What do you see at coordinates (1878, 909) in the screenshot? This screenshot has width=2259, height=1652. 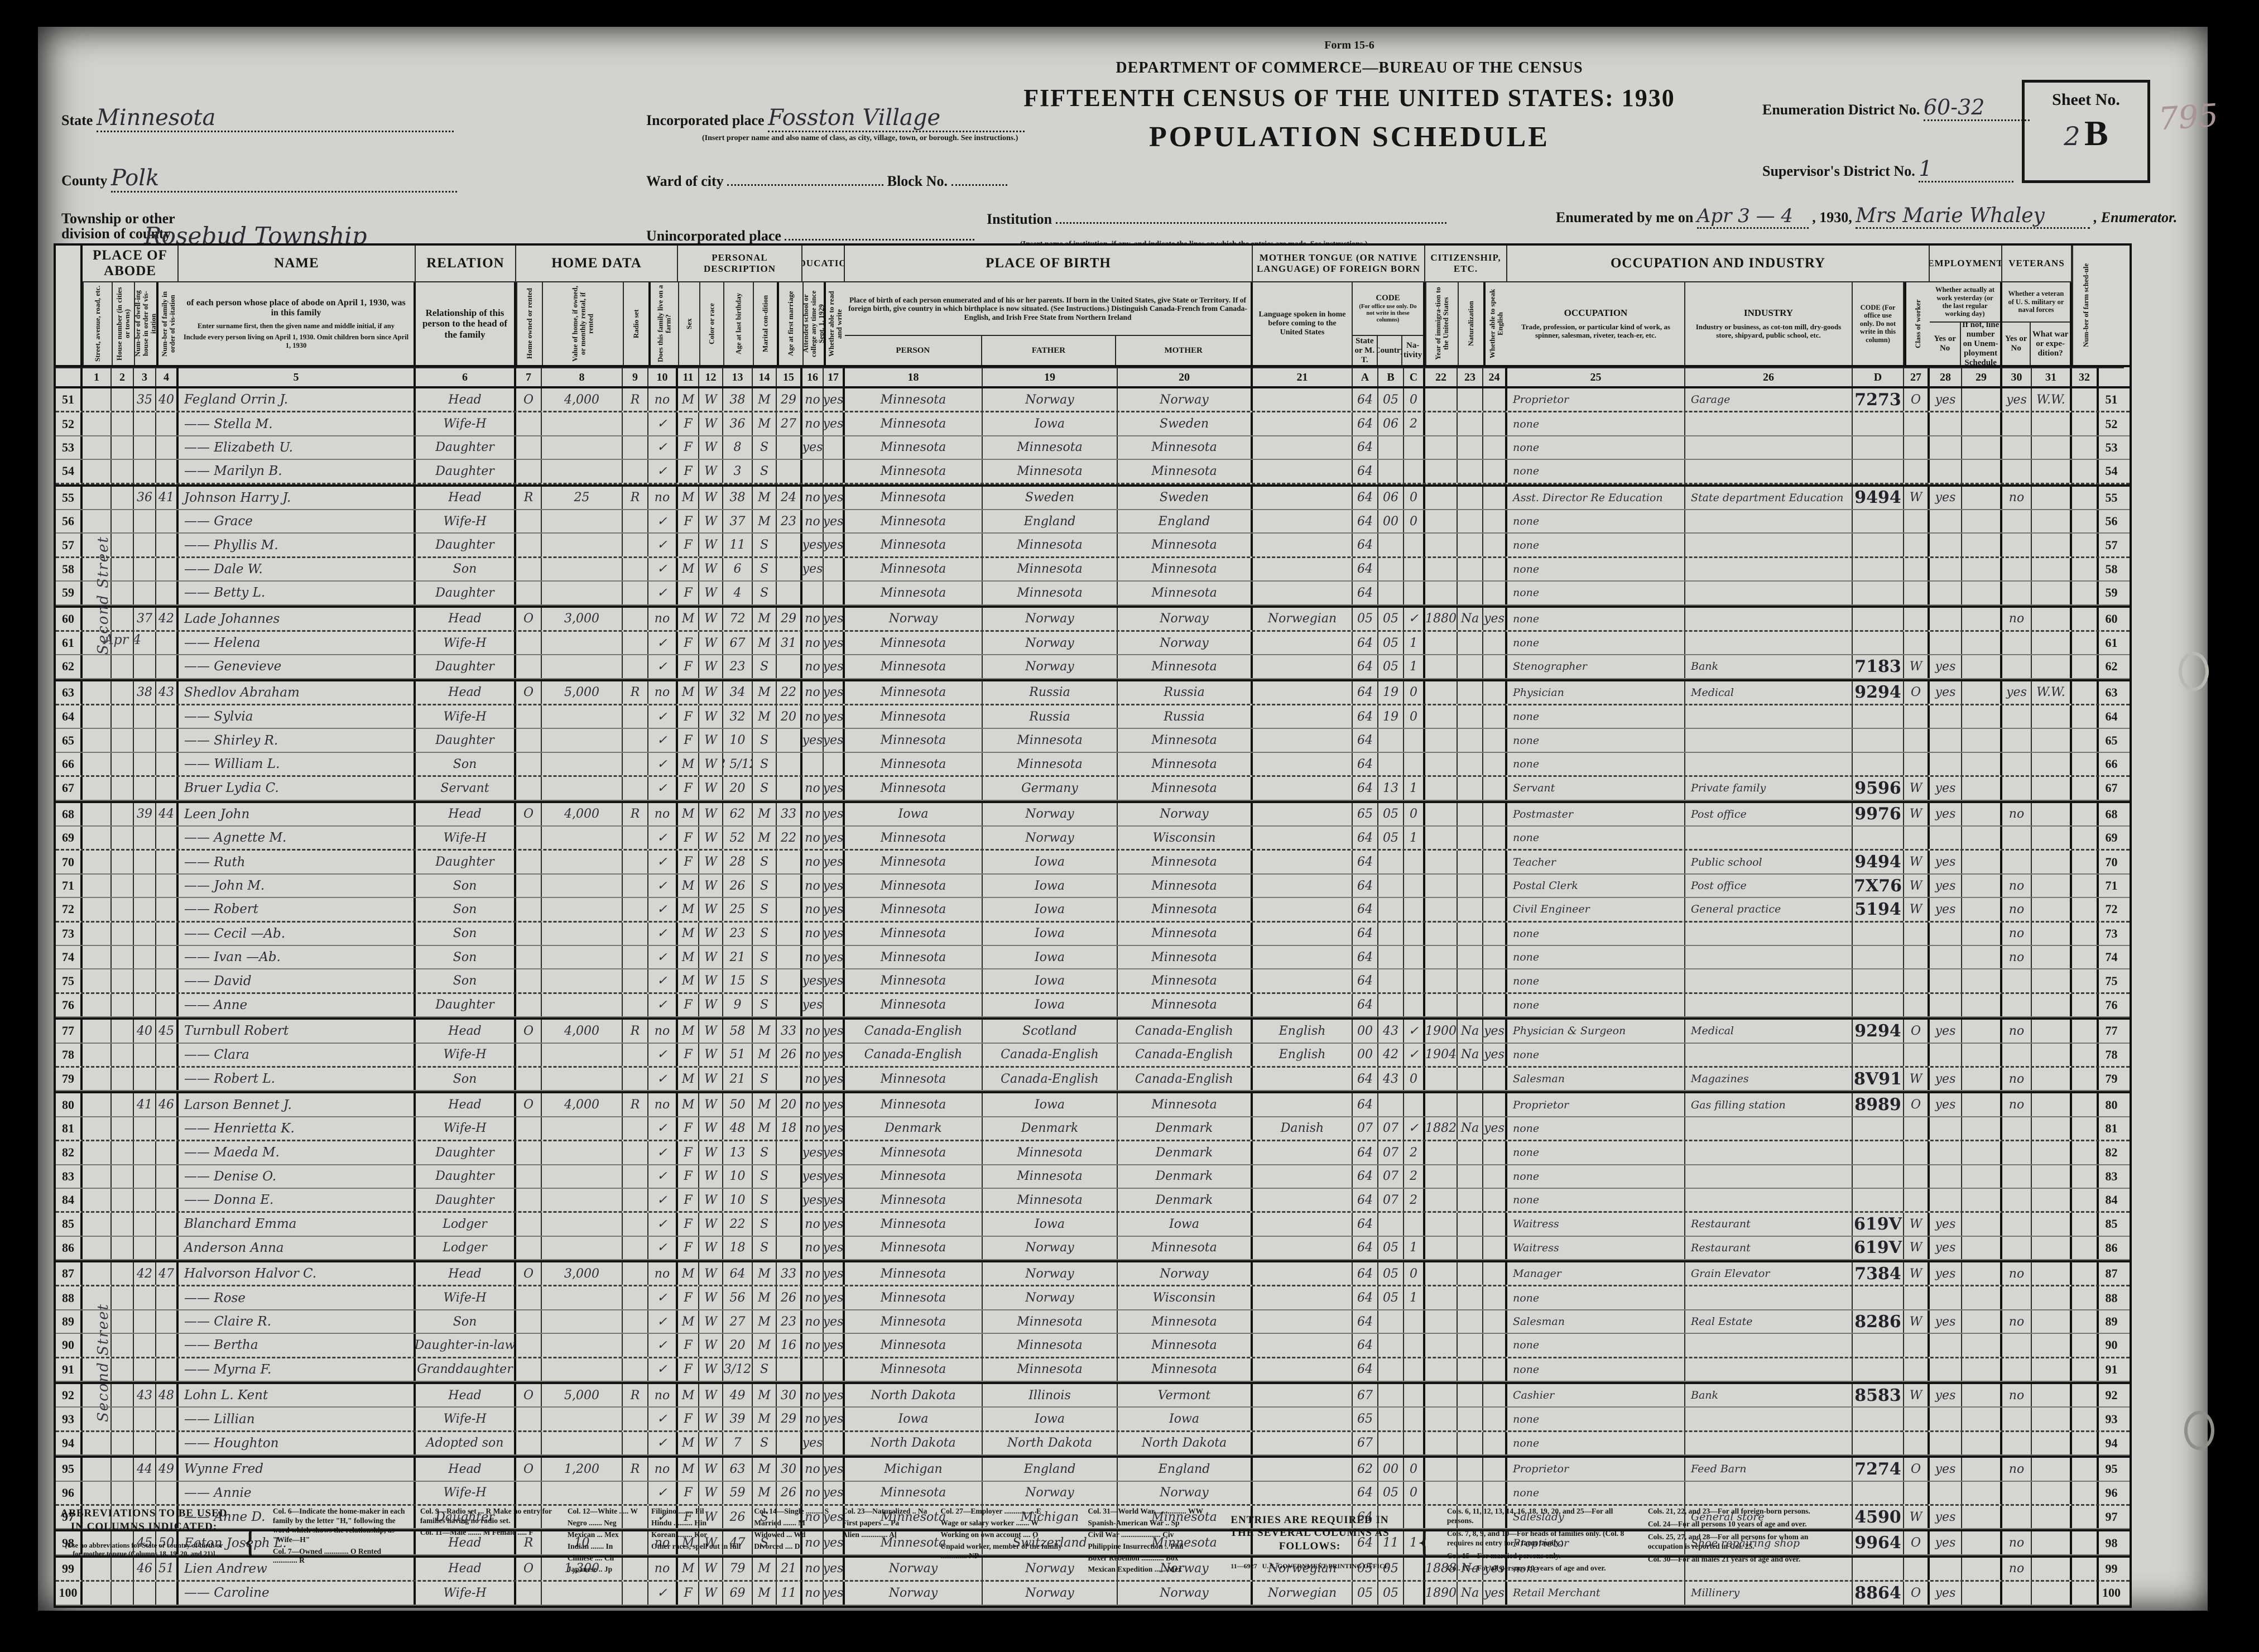 I see `cell: 5194` at bounding box center [1878, 909].